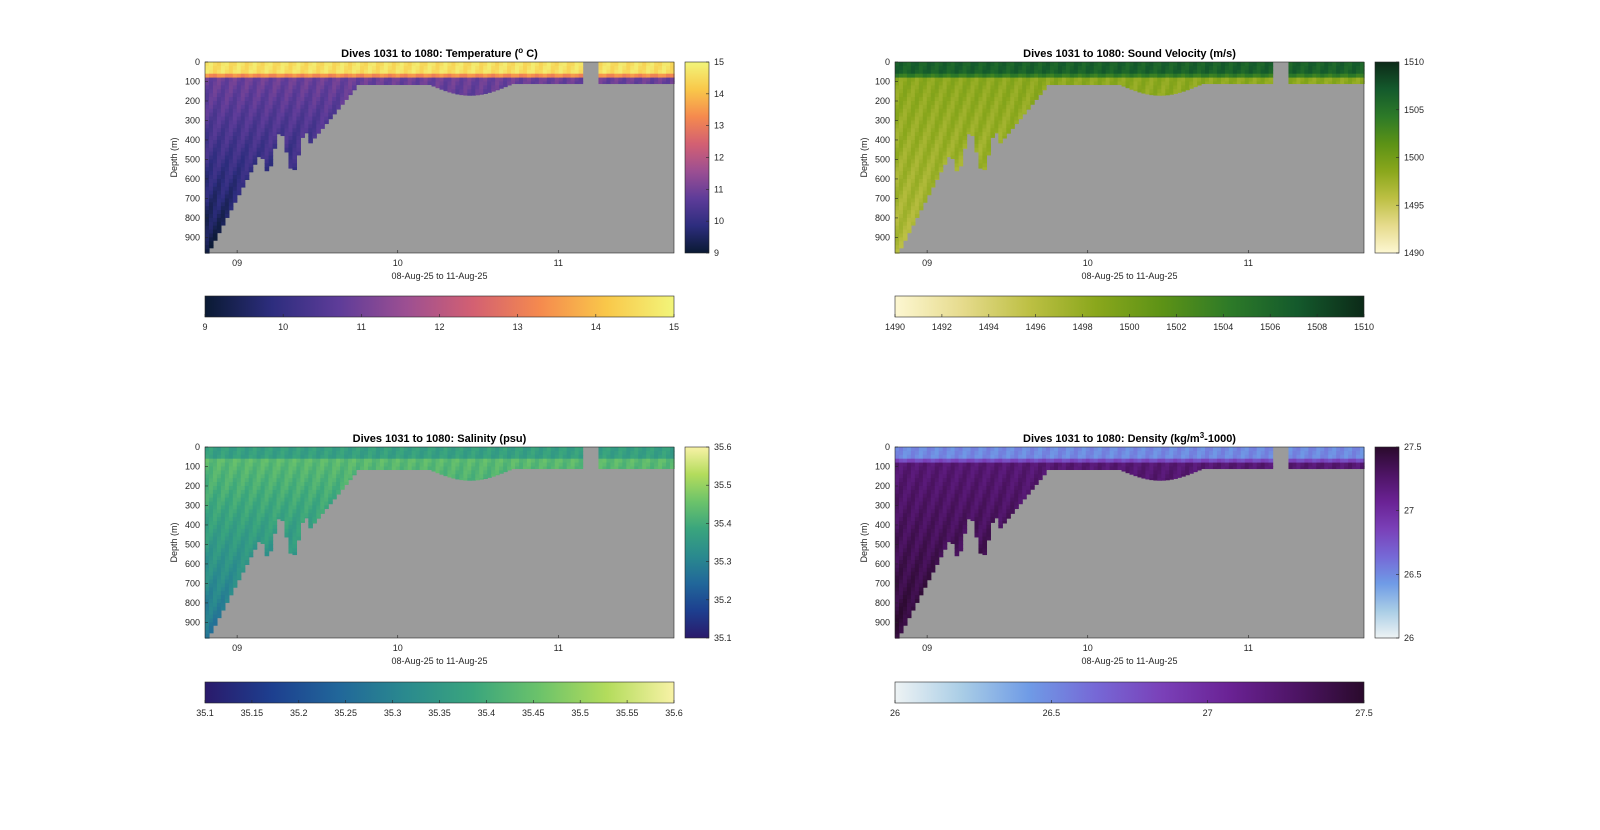 The image size is (1600, 830). Describe the element at coordinates (192, 140) in the screenshot. I see `y-tick-label: 400` at that location.